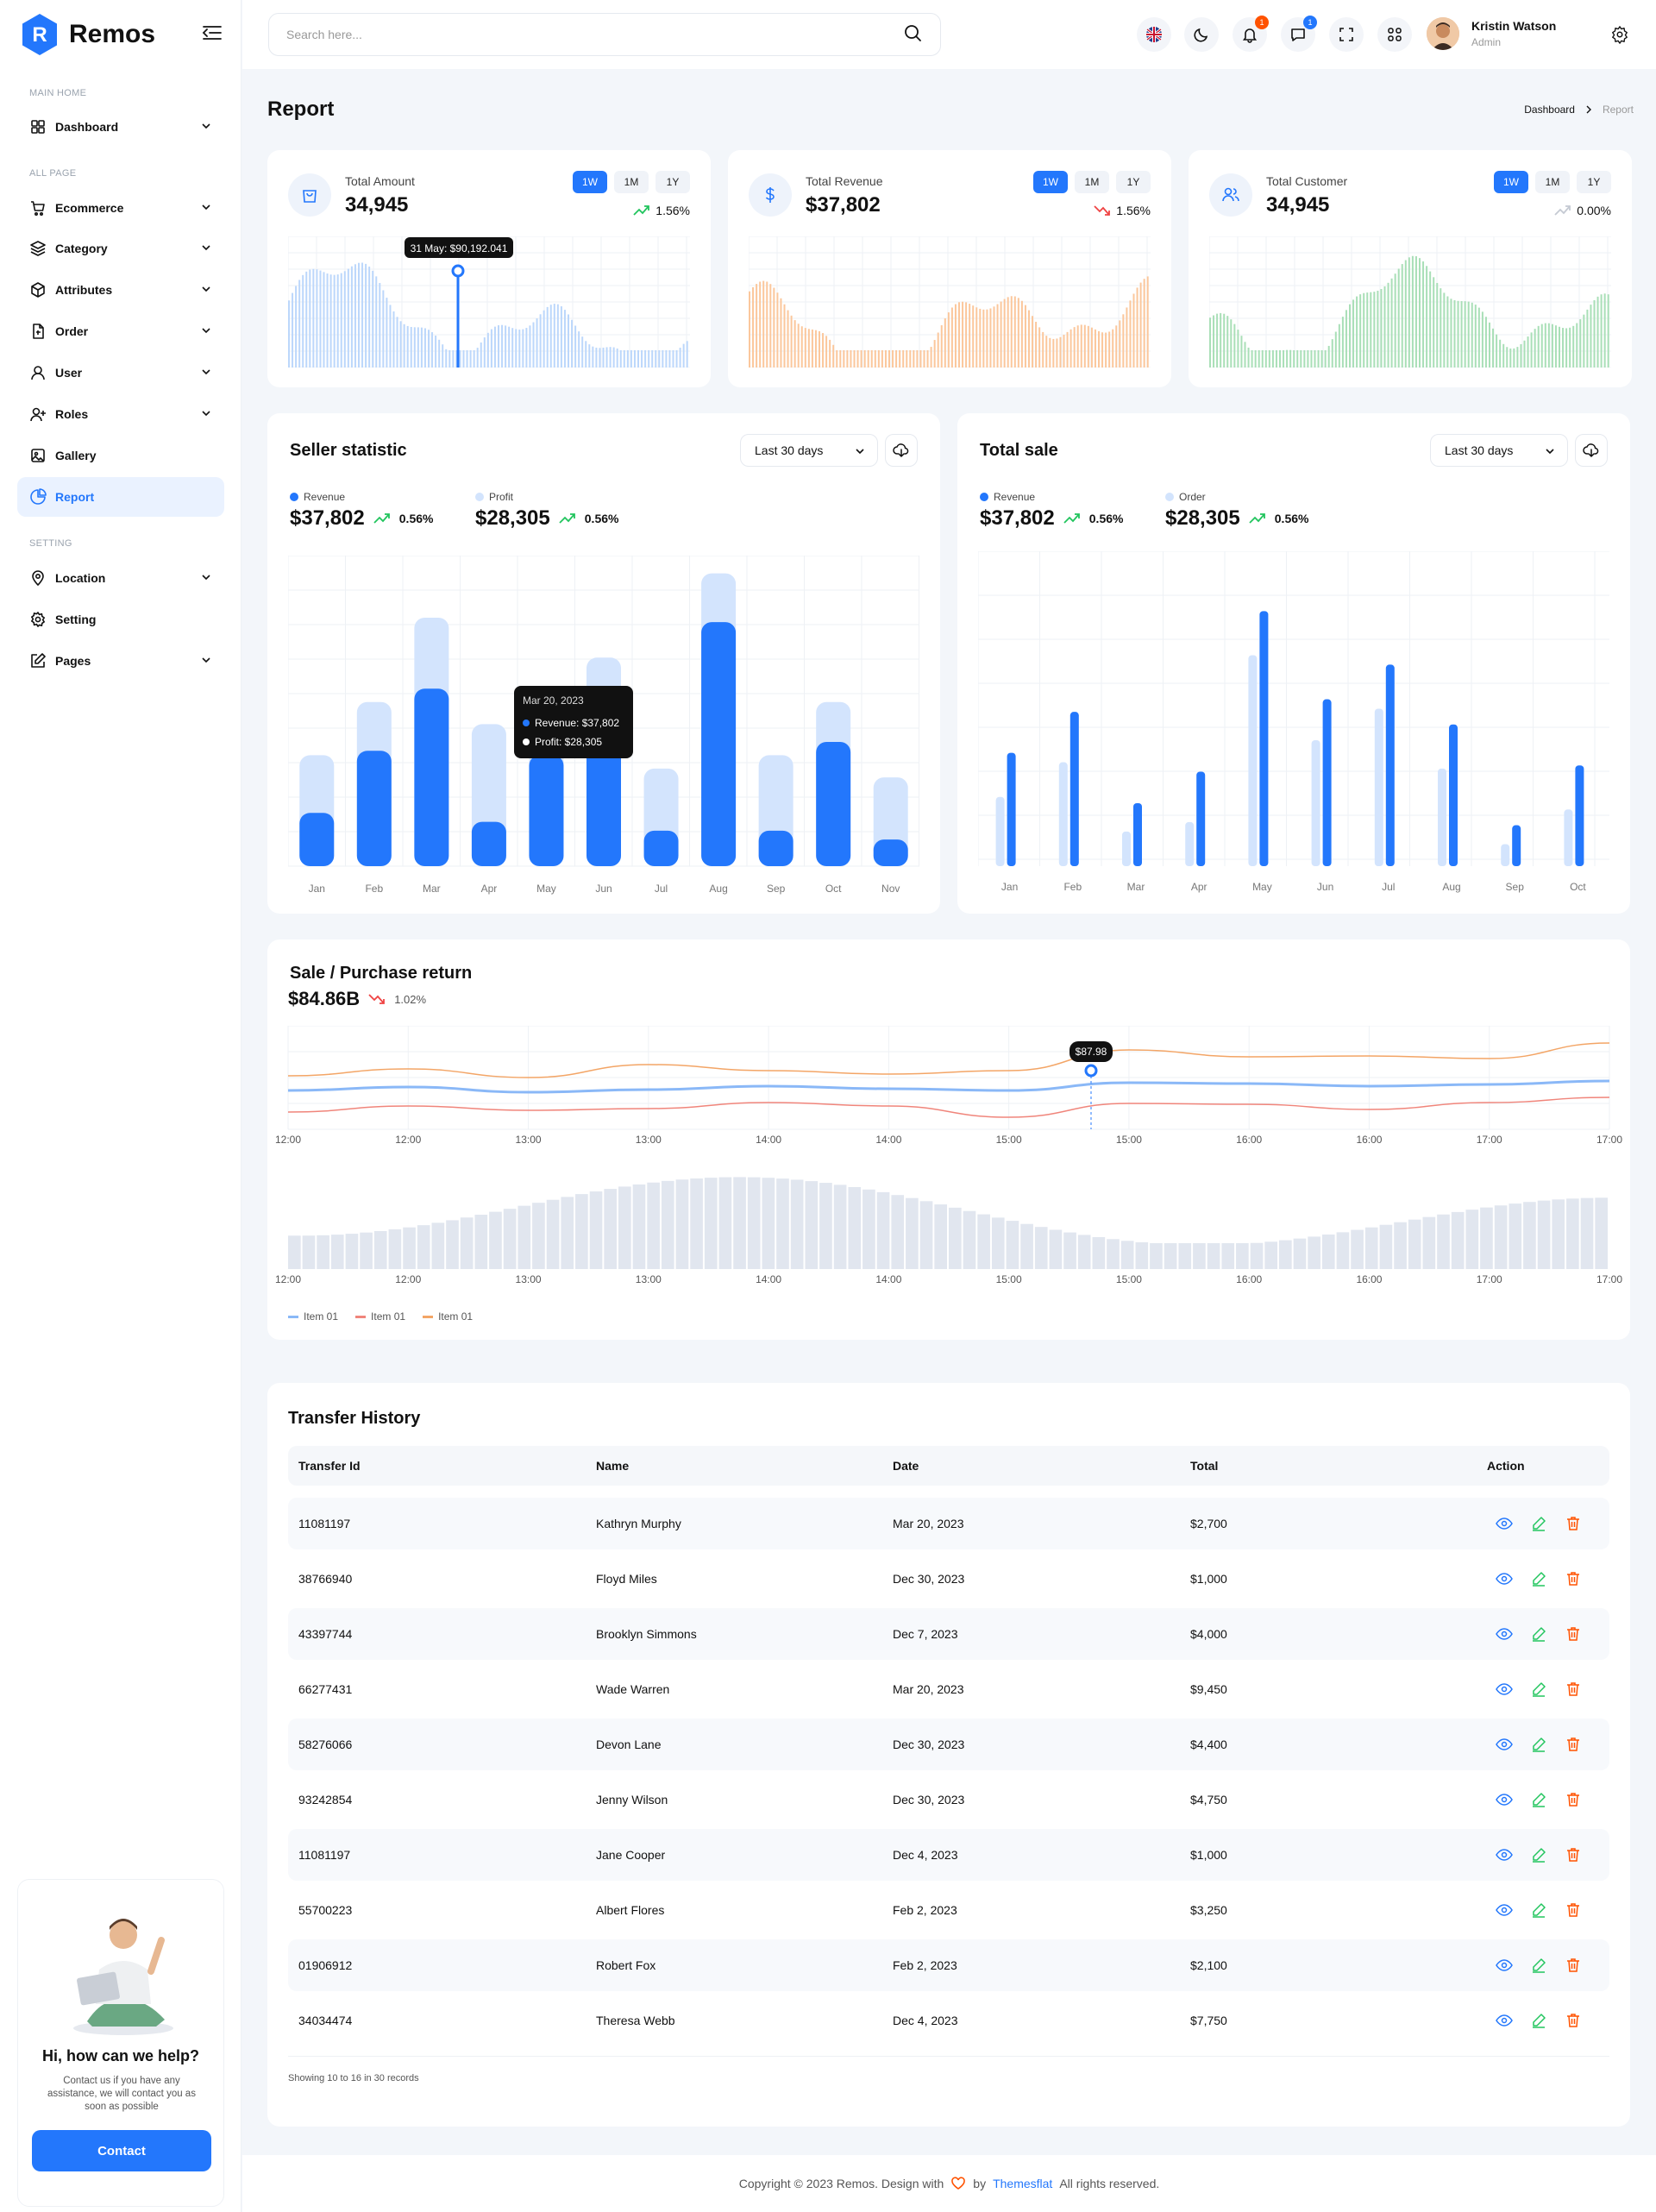 The width and height of the screenshot is (1656, 2212). I want to click on bar-order-jan, so click(1000, 831).